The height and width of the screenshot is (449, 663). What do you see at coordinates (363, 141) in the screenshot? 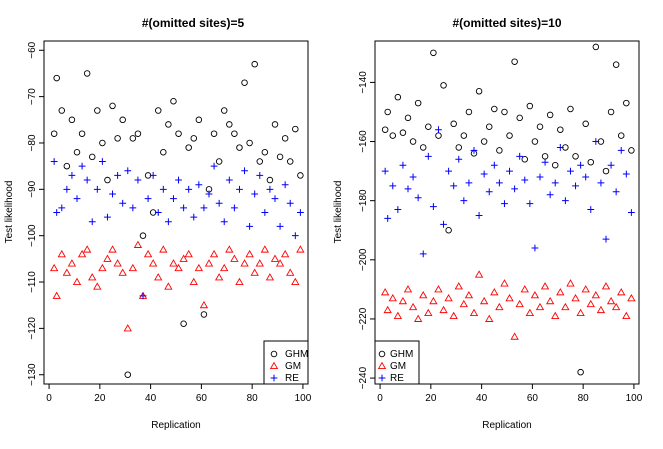
I see `y-tick-label: −160` at bounding box center [363, 141].